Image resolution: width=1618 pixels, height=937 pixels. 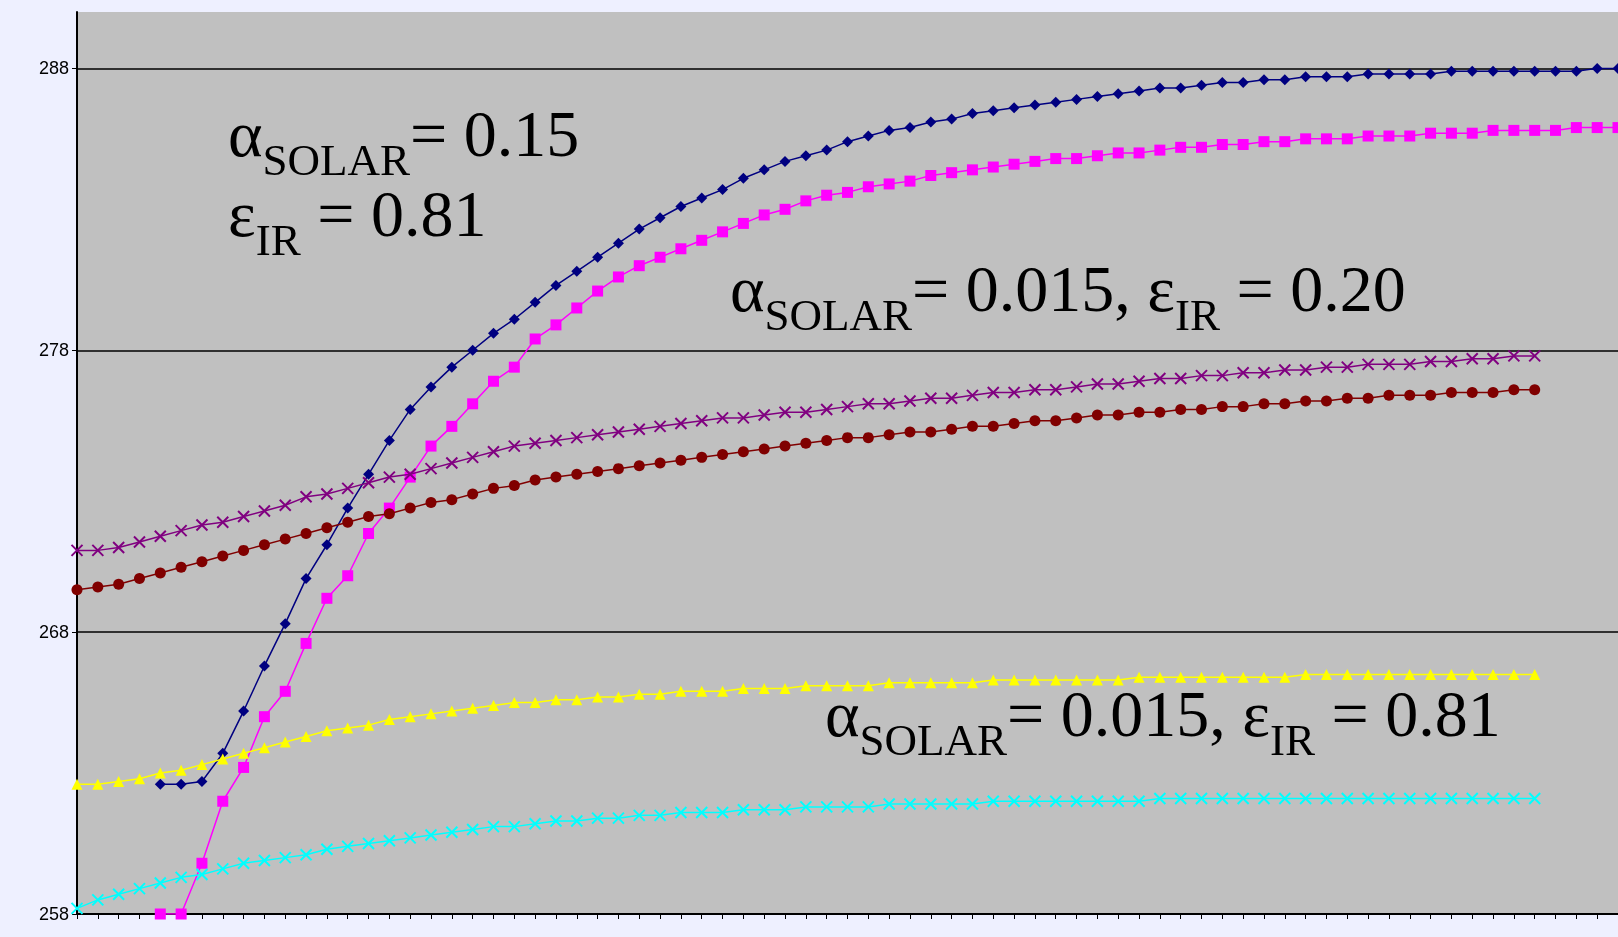 I want to click on y-tick-label: 278, so click(x=53, y=350).